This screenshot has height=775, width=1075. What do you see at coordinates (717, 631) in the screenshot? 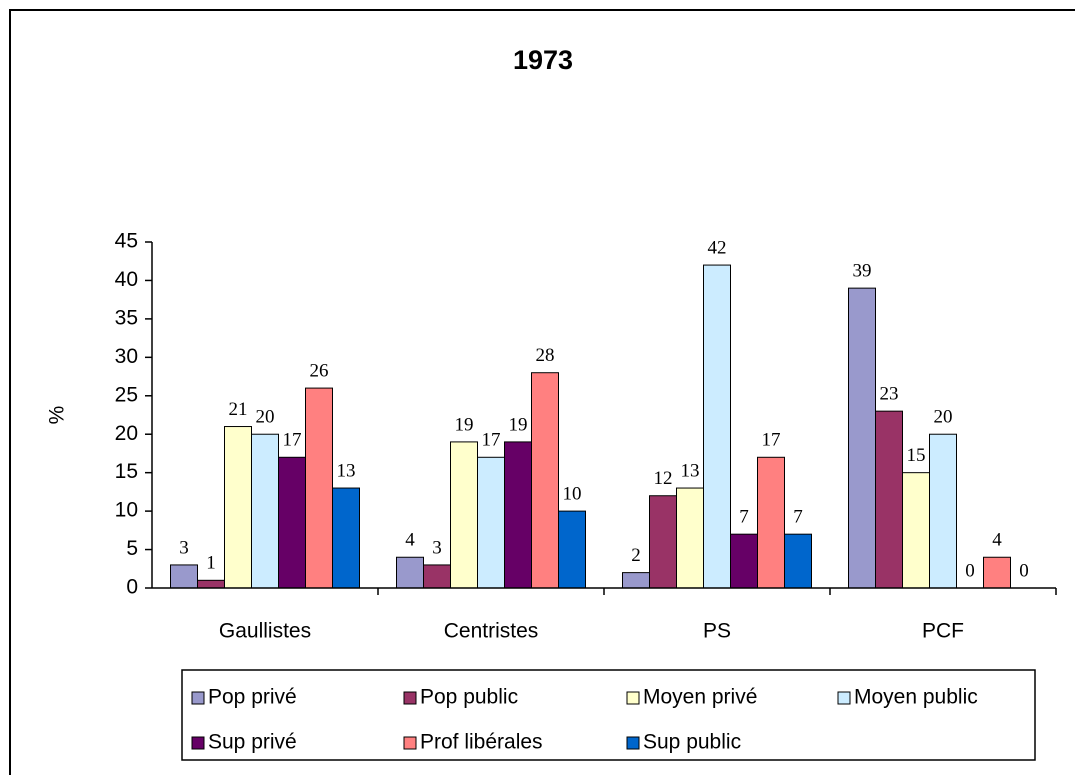
I see `x-tick-label: PS` at bounding box center [717, 631].